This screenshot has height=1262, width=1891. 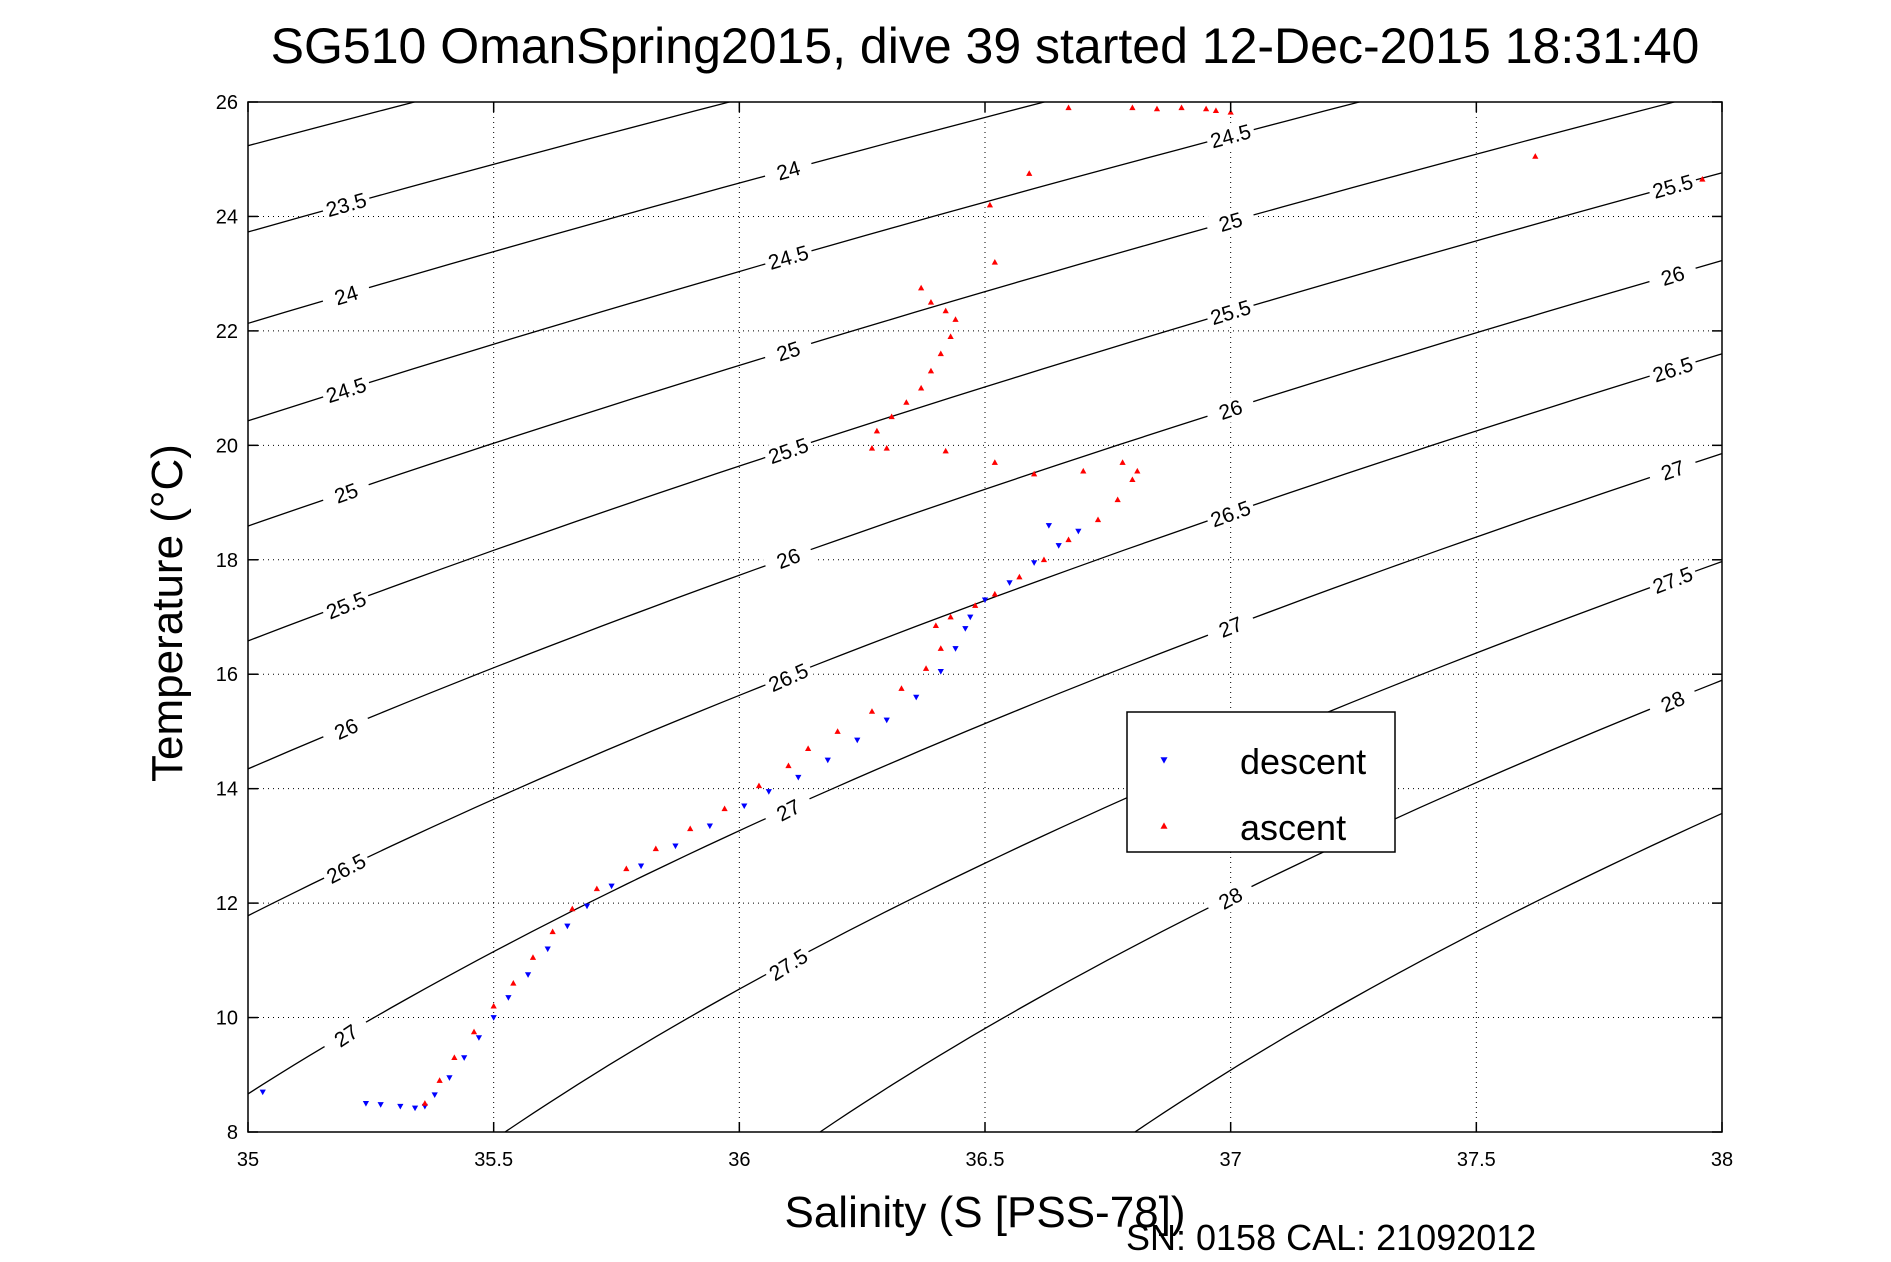 I want to click on x-tick-label: 37, so click(x=1231, y=1160).